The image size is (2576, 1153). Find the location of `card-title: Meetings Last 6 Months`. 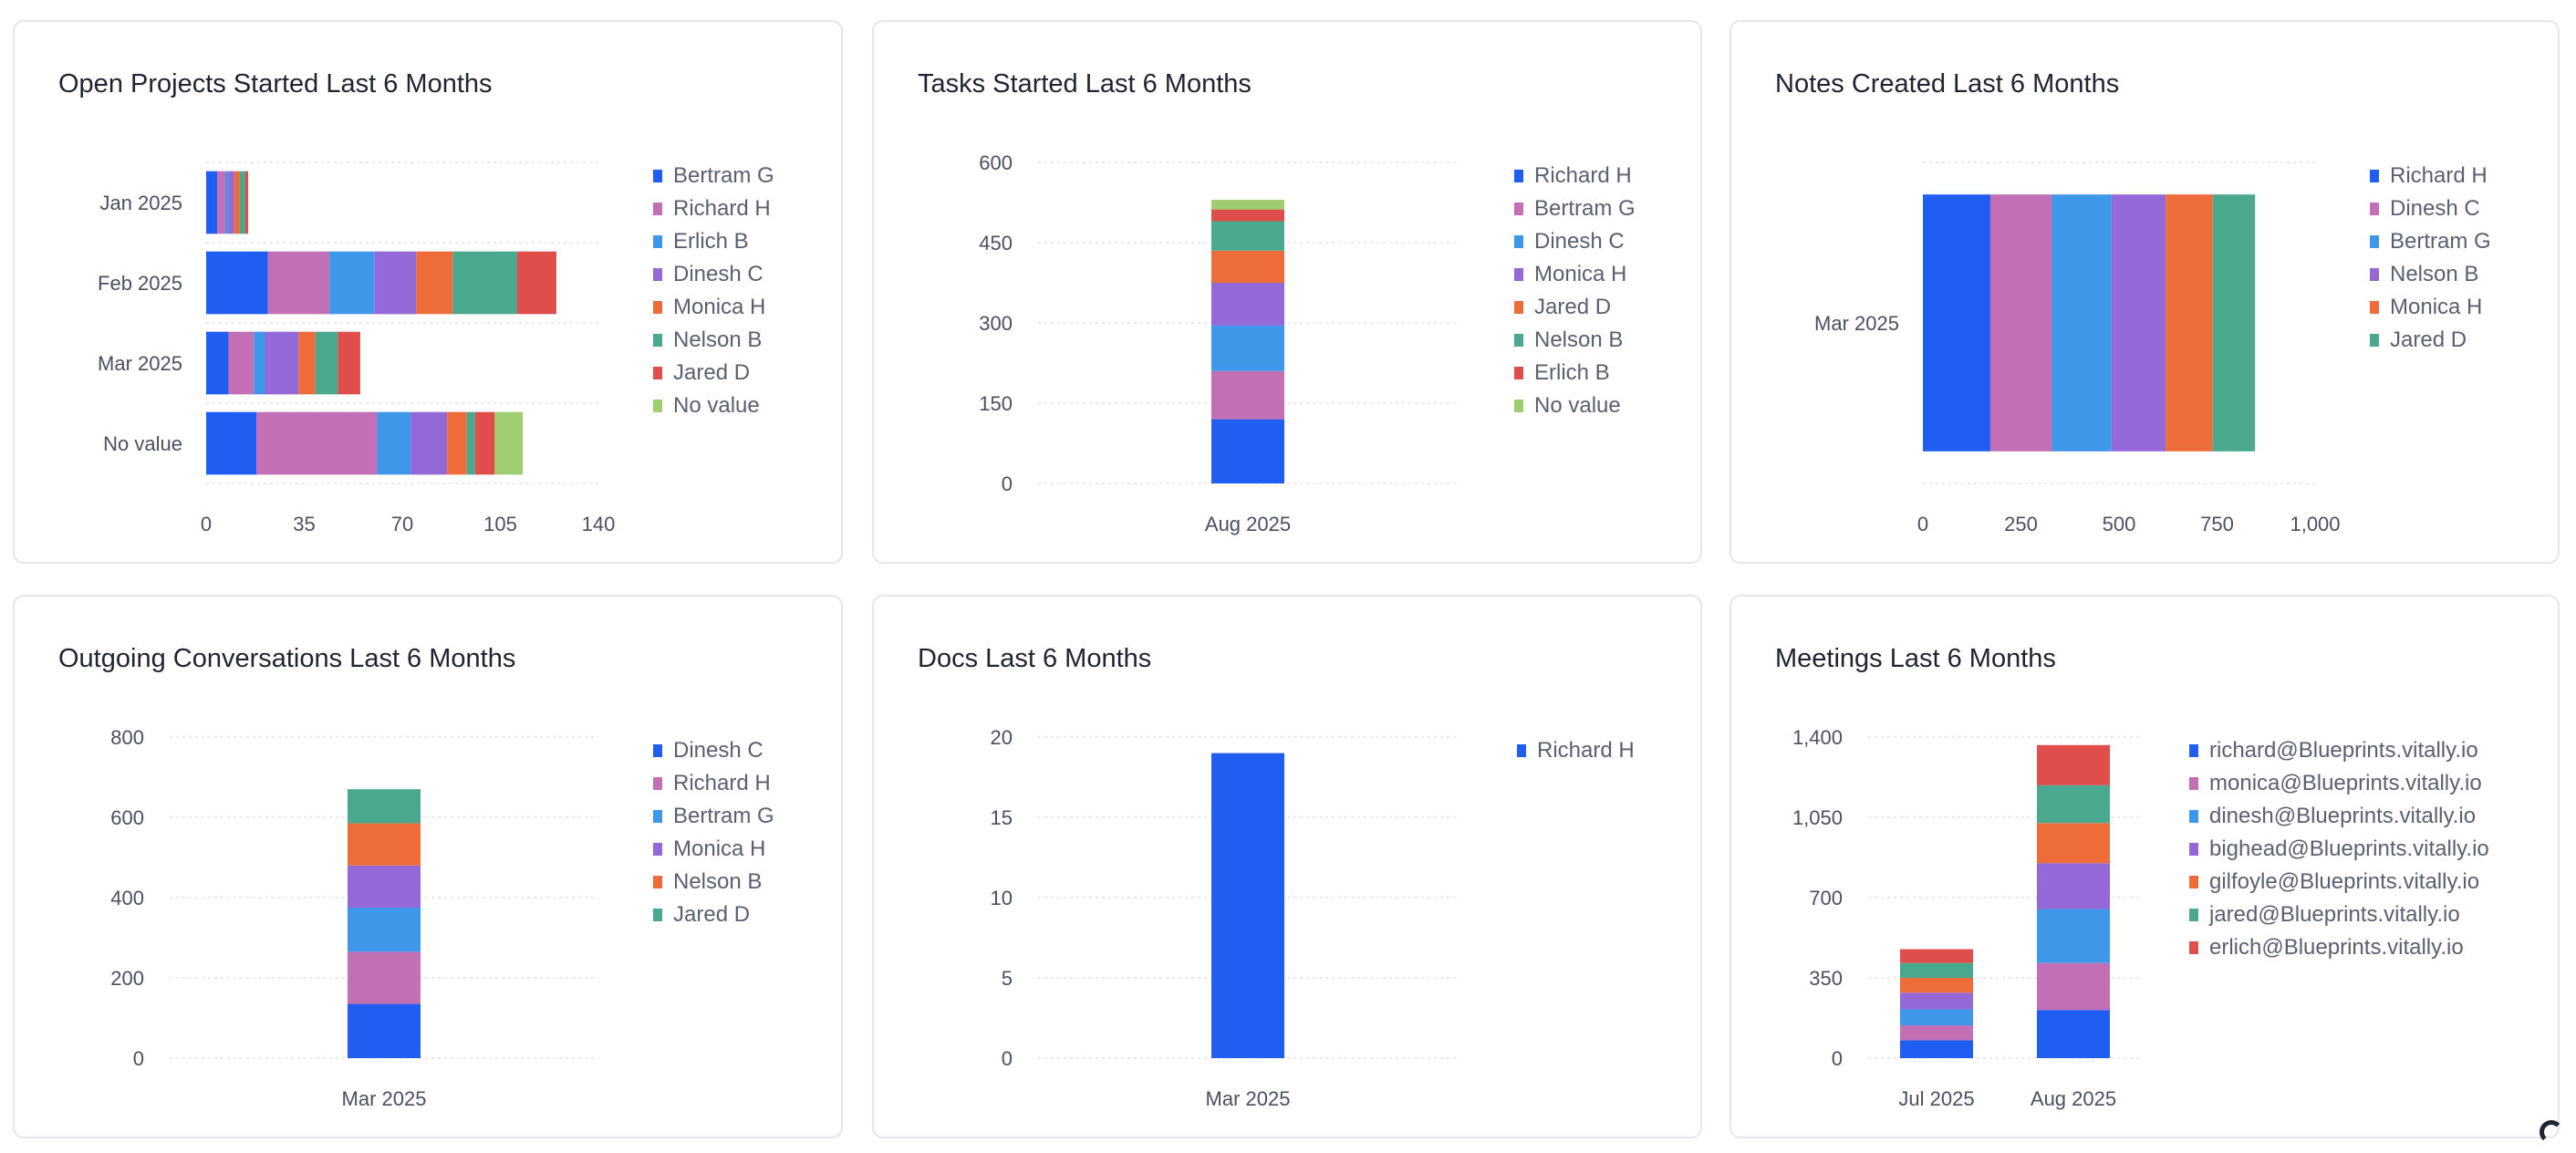

card-title: Meetings Last 6 Months is located at coordinates (1915, 658).